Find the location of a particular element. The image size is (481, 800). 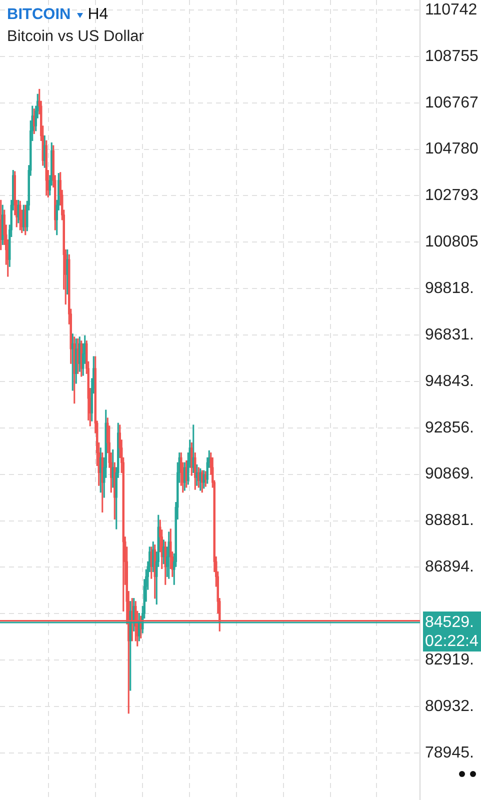

y-tick-label: 82919. is located at coordinates (449, 659).